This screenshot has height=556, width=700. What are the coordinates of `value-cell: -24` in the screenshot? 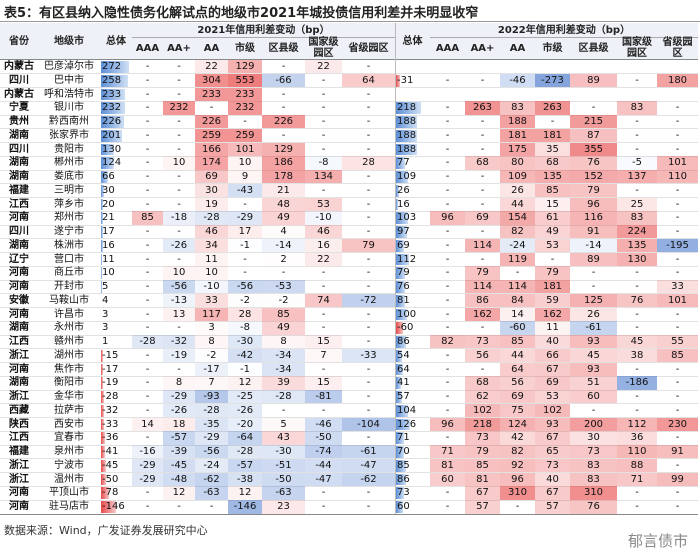 It's located at (517, 245).